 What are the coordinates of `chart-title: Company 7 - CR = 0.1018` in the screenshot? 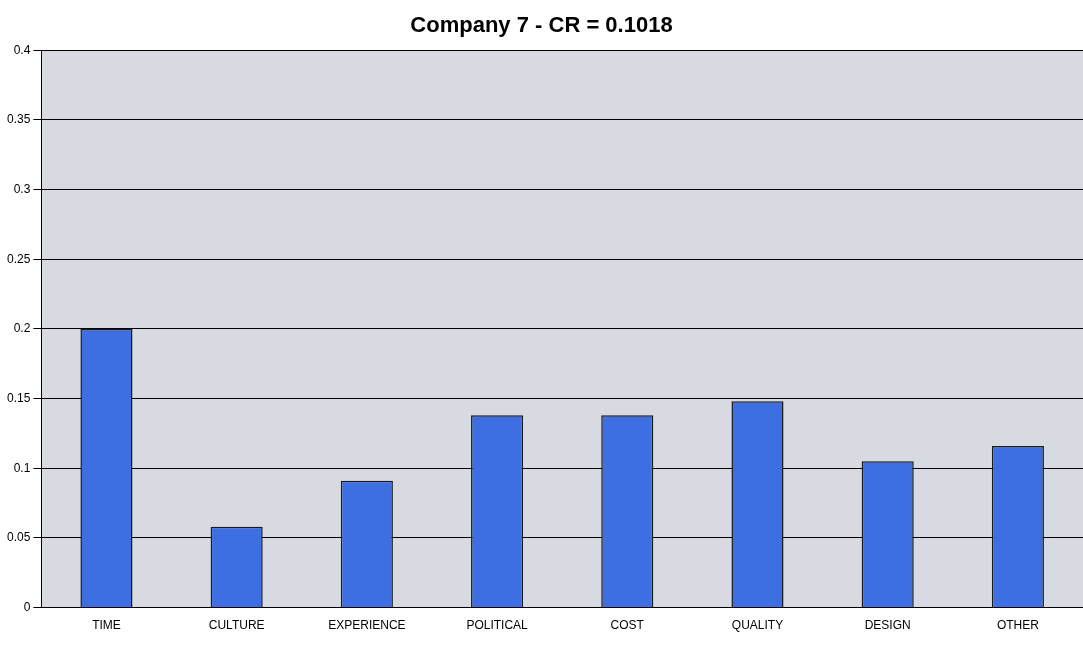 It's located at (541, 25).